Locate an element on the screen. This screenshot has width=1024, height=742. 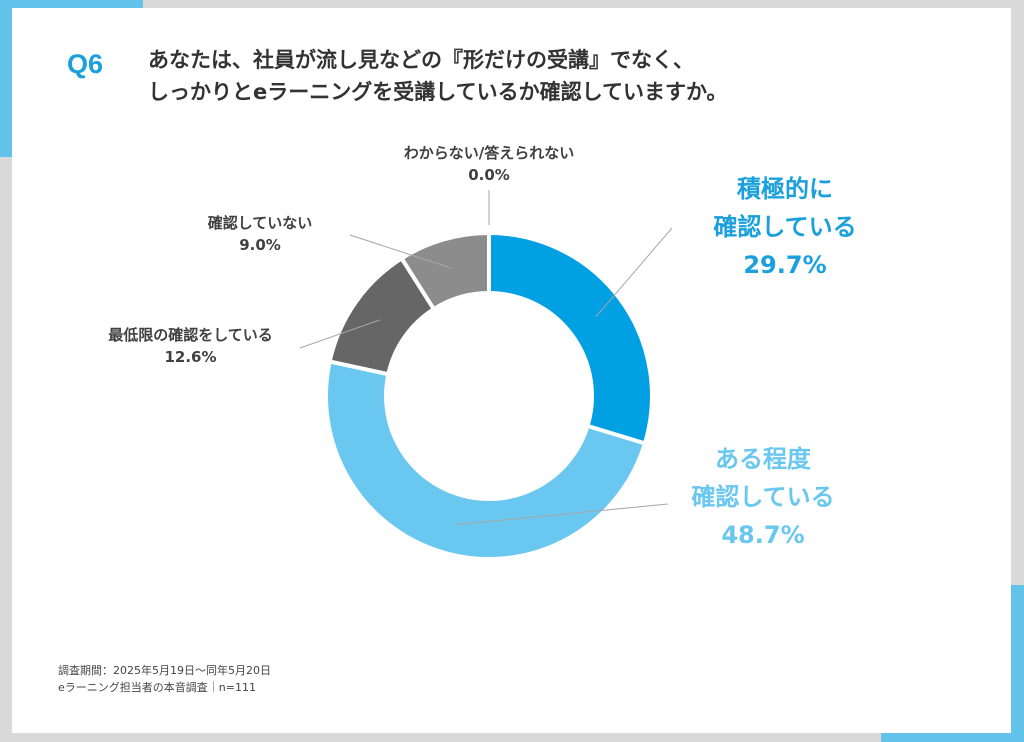
label-moderate-line2: 確認している is located at coordinates (763, 497).